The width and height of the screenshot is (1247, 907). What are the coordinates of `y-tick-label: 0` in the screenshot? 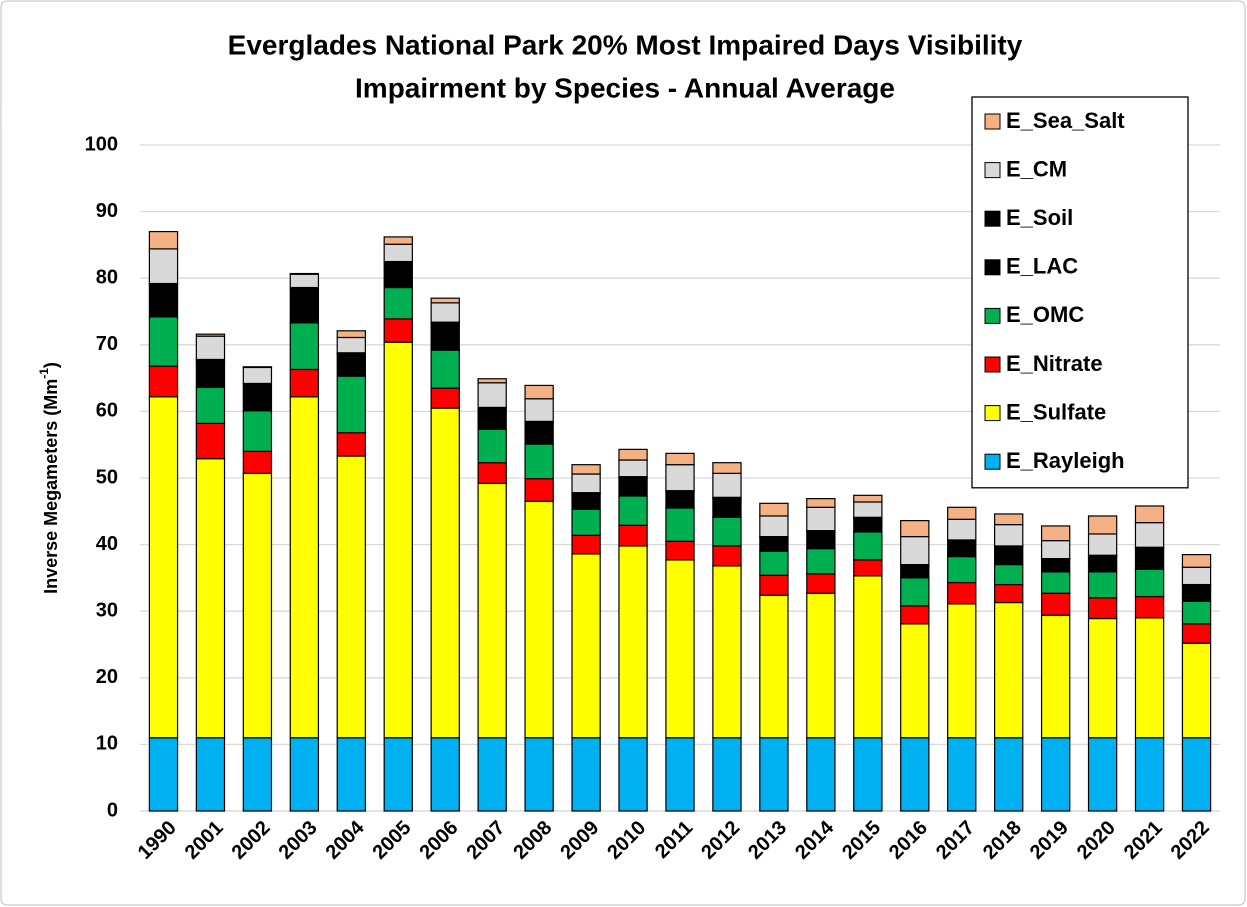 It's located at (112, 810).